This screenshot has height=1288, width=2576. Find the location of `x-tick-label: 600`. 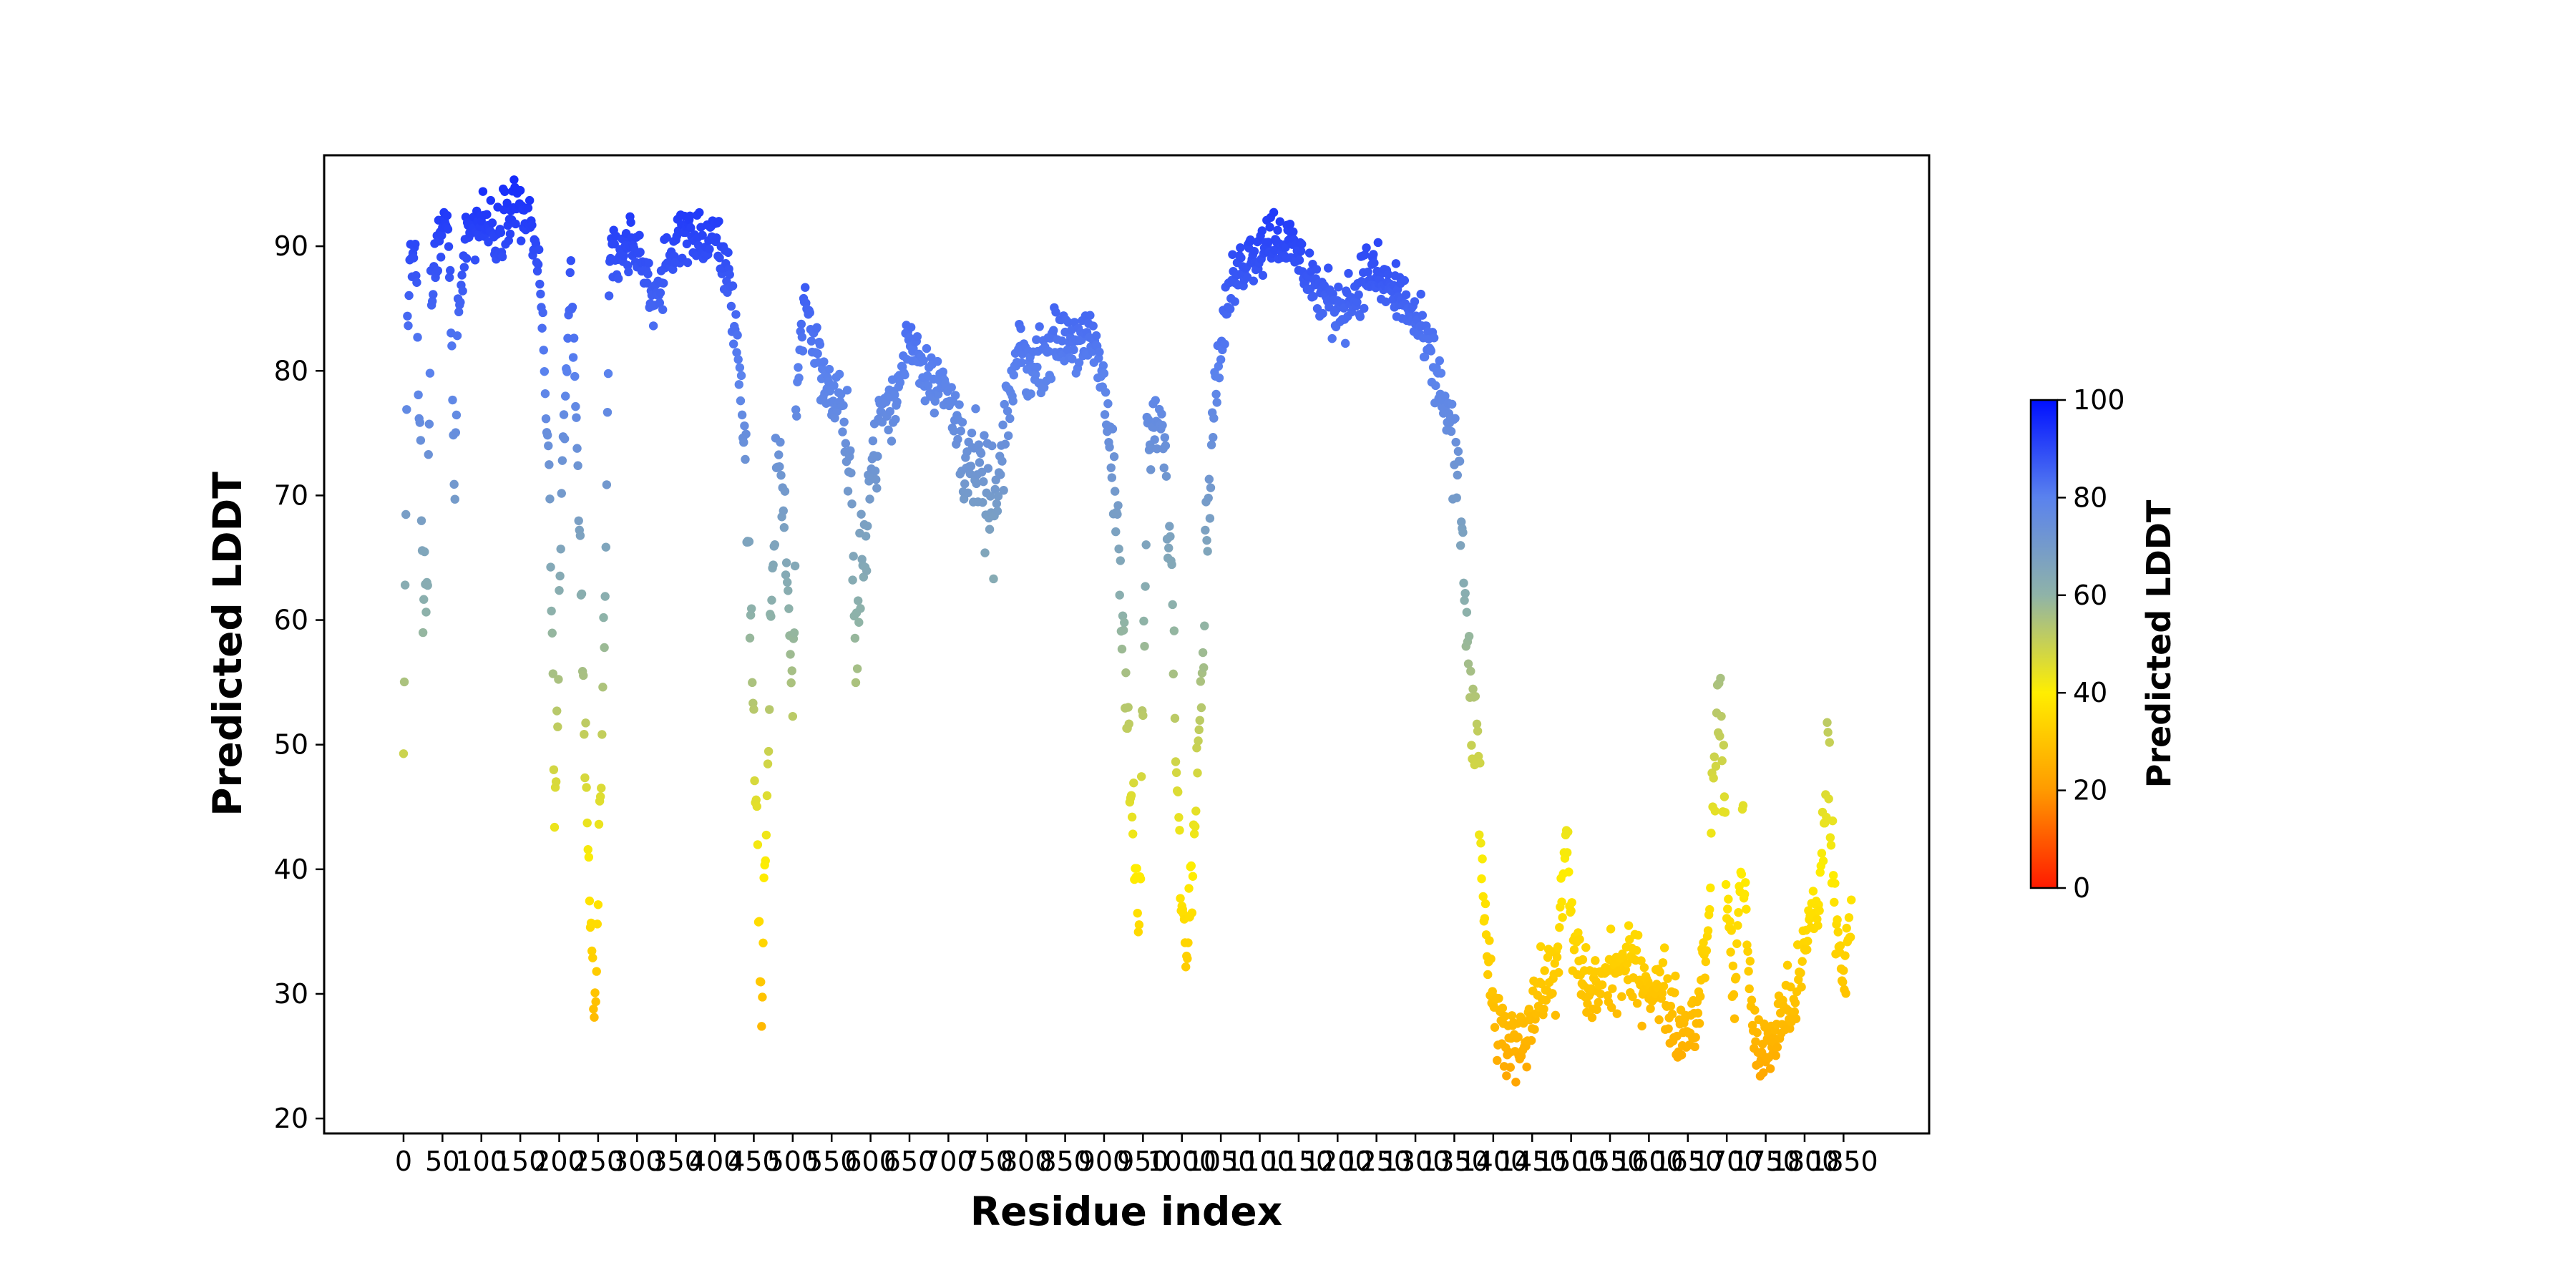

x-tick-label: 600 is located at coordinates (870, 1161).